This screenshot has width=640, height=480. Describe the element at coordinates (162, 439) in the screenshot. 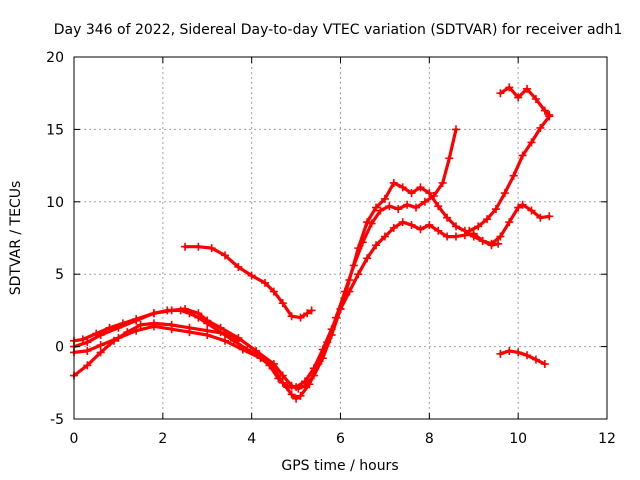

I see `x-tick-label: 2` at that location.